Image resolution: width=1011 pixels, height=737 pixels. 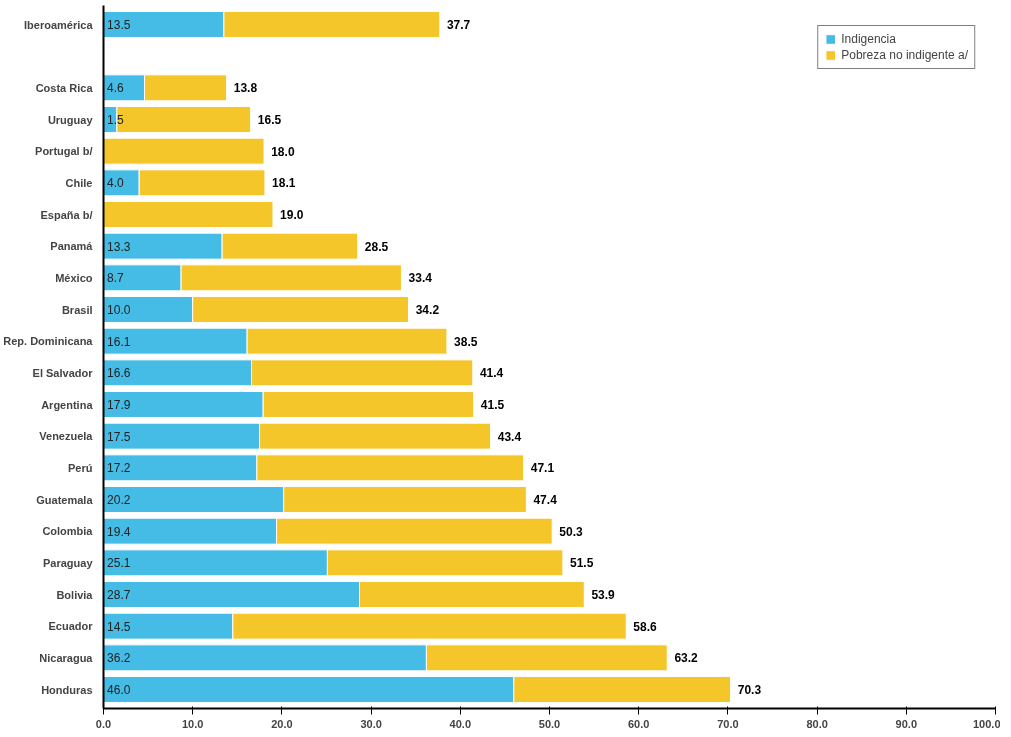 I want to click on total-label: 43.4, so click(x=509, y=436).